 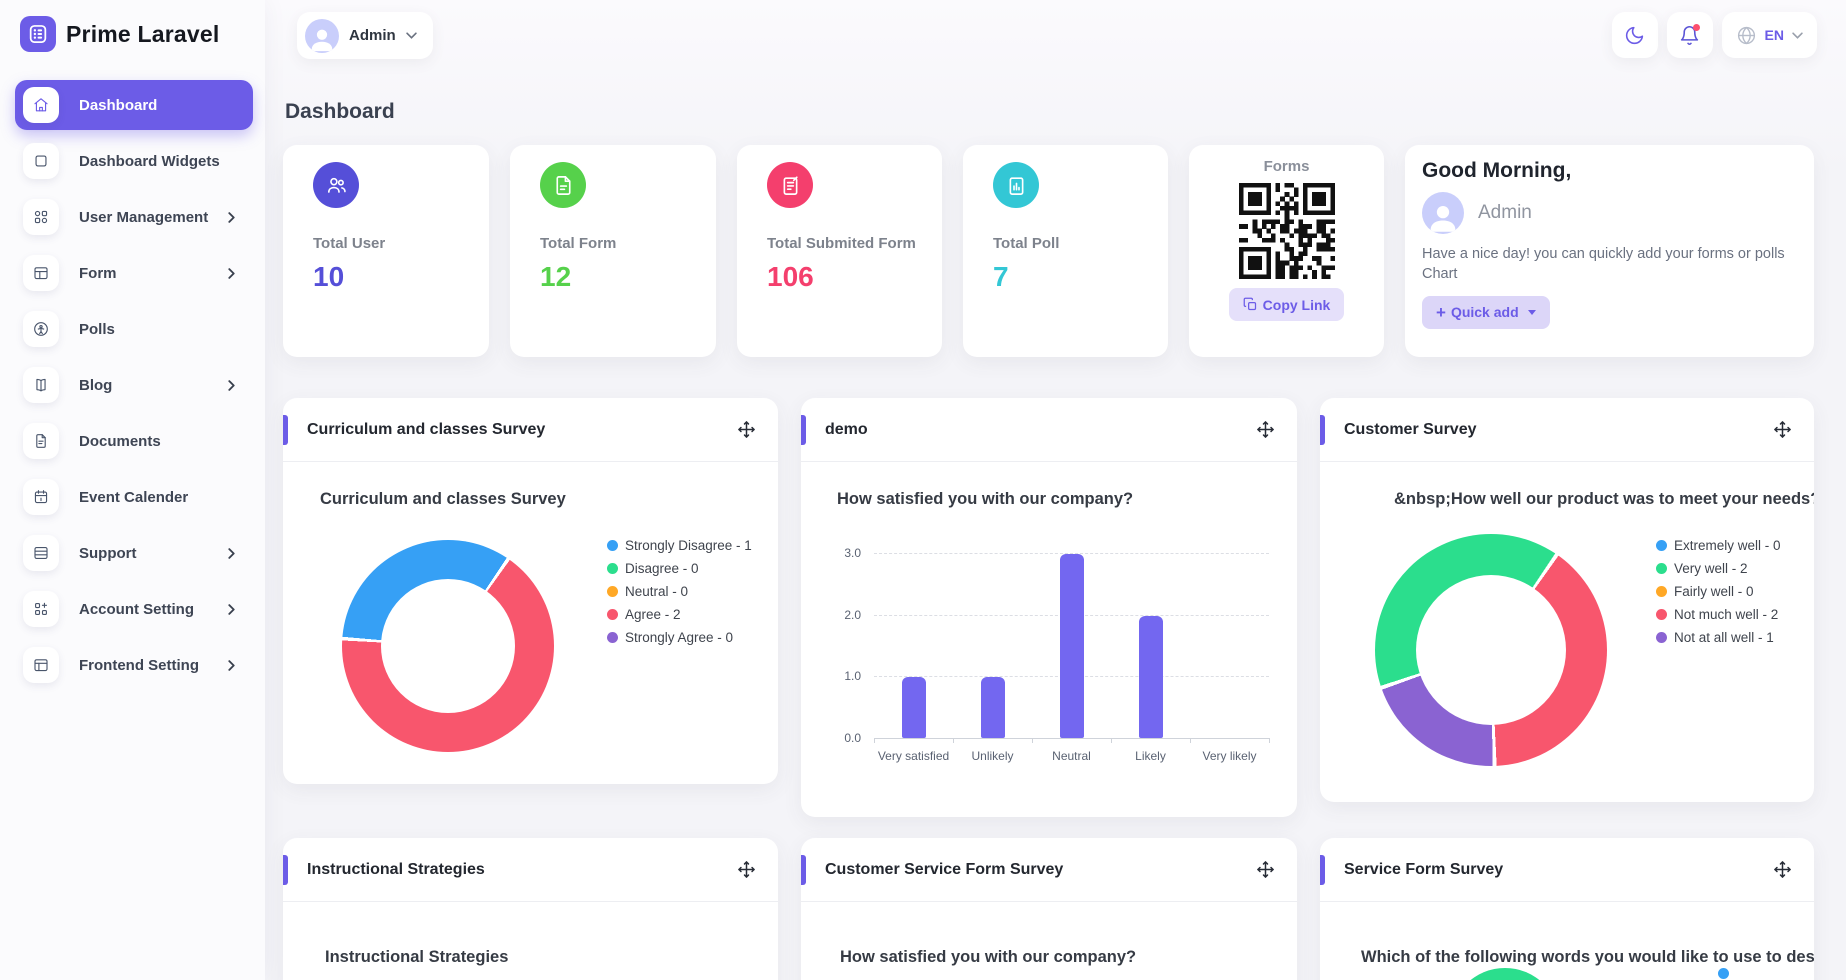 I want to click on legend-item-disagree: Disagree - 0, so click(x=679, y=568).